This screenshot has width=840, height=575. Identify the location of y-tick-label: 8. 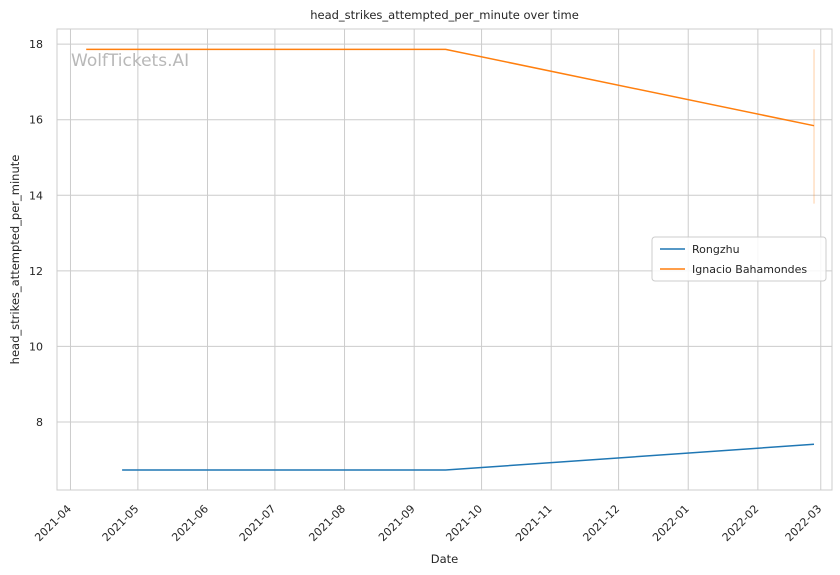
(39, 422).